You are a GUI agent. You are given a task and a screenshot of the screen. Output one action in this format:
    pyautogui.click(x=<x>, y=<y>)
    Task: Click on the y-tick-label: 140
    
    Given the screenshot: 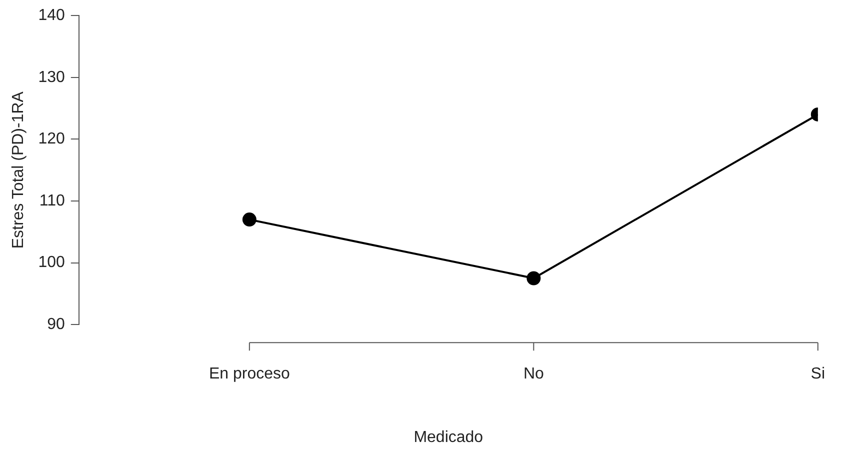 What is the action you would take?
    pyautogui.click(x=51, y=15)
    